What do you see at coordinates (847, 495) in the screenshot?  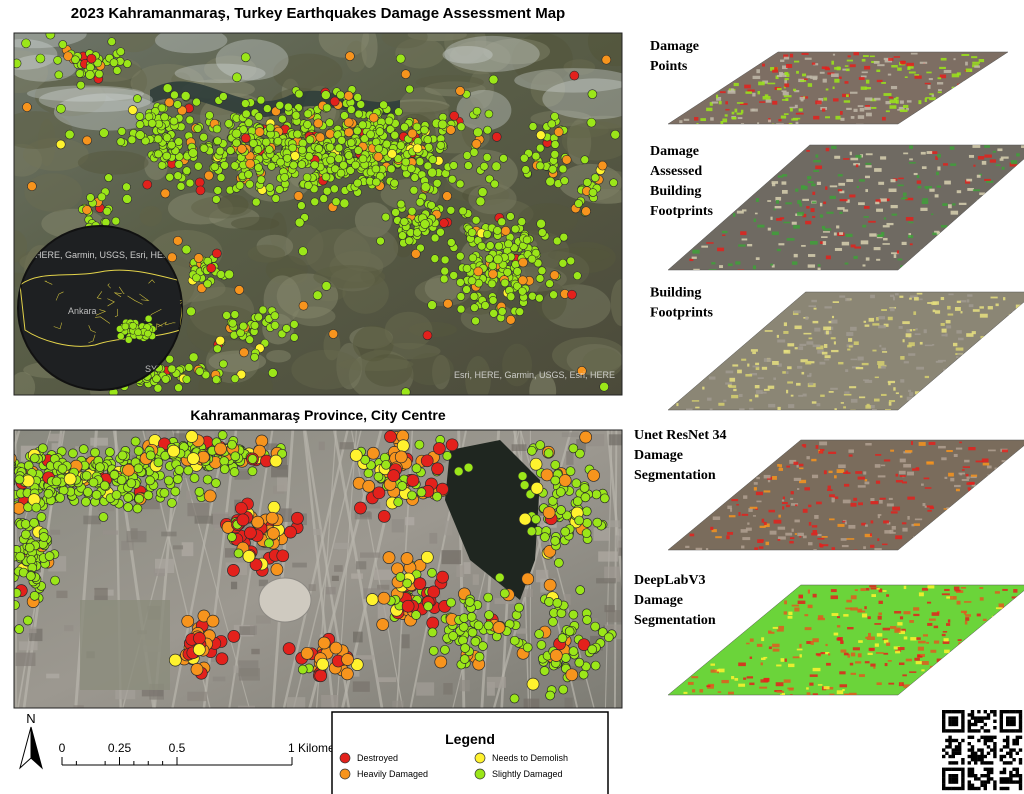 I see `layer-texture` at bounding box center [847, 495].